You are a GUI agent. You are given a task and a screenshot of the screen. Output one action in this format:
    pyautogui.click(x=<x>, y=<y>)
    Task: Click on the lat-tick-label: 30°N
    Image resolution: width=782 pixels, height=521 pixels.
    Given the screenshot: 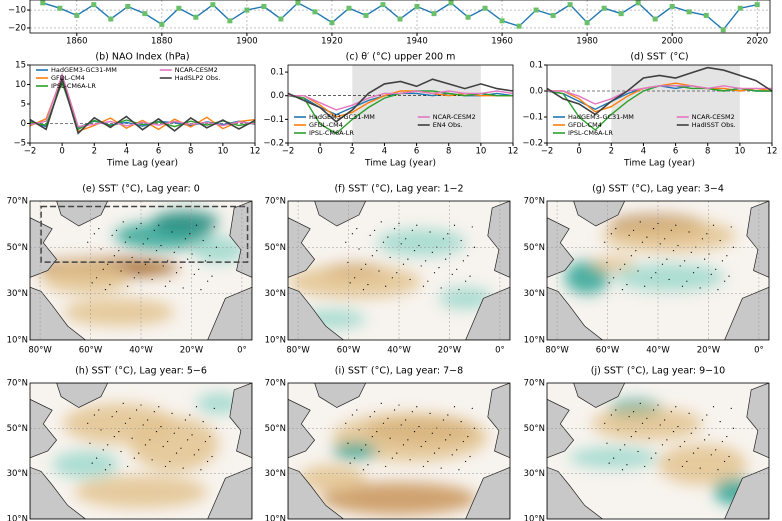 What is the action you would take?
    pyautogui.click(x=534, y=474)
    